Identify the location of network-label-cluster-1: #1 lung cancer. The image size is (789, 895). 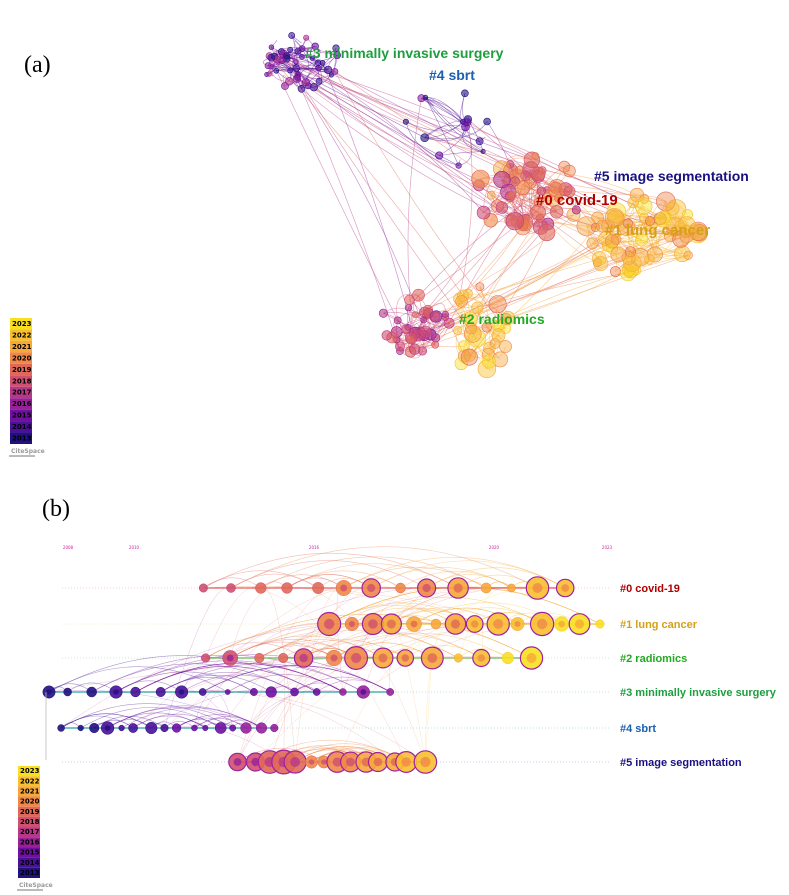
(657, 230).